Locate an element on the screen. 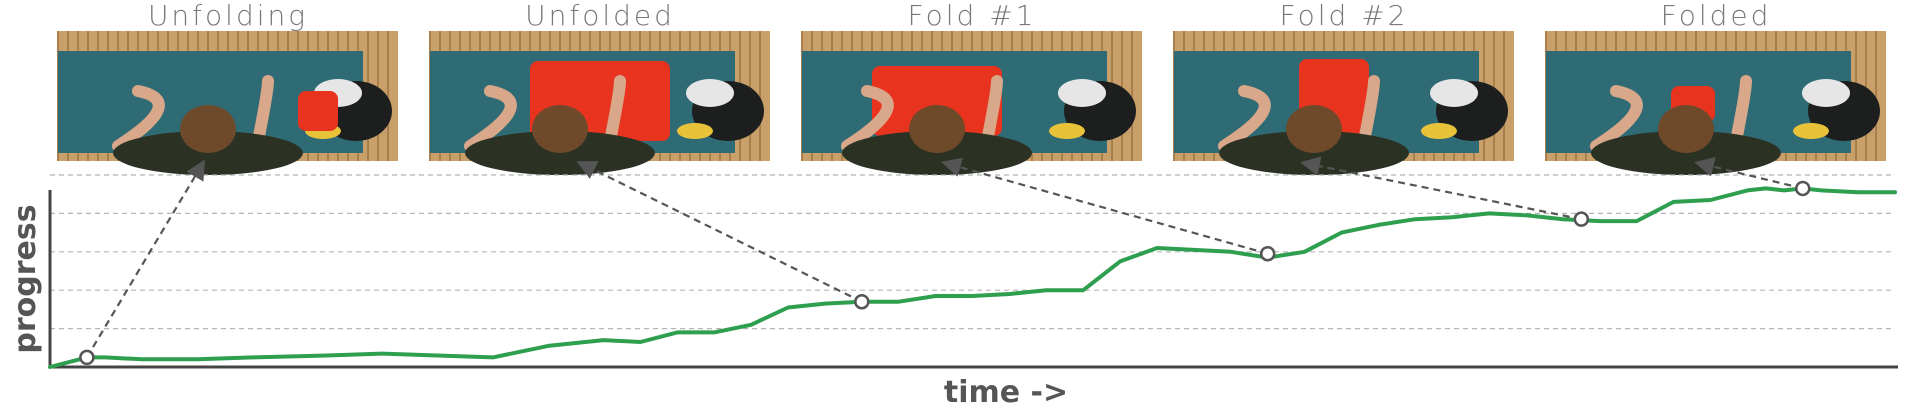  frame-title: Unfolding is located at coordinates (228, 16).